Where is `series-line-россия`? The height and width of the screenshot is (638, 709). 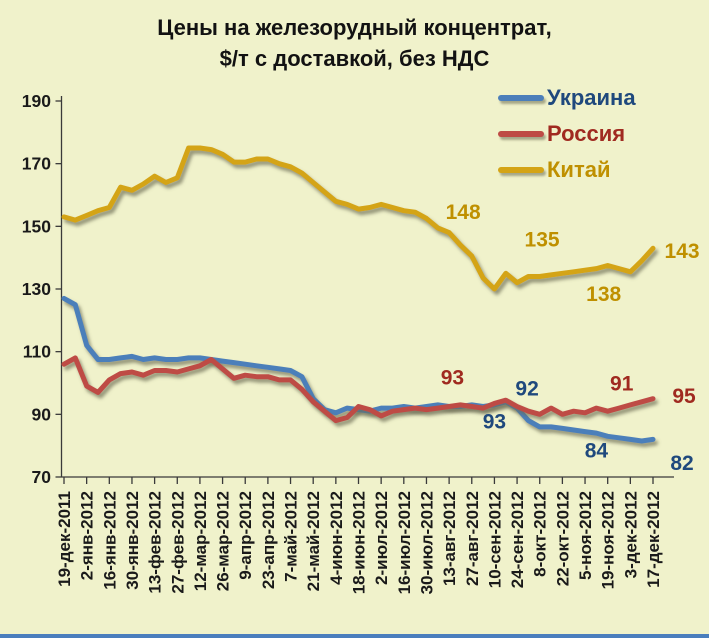 series-line-россия is located at coordinates (358, 389).